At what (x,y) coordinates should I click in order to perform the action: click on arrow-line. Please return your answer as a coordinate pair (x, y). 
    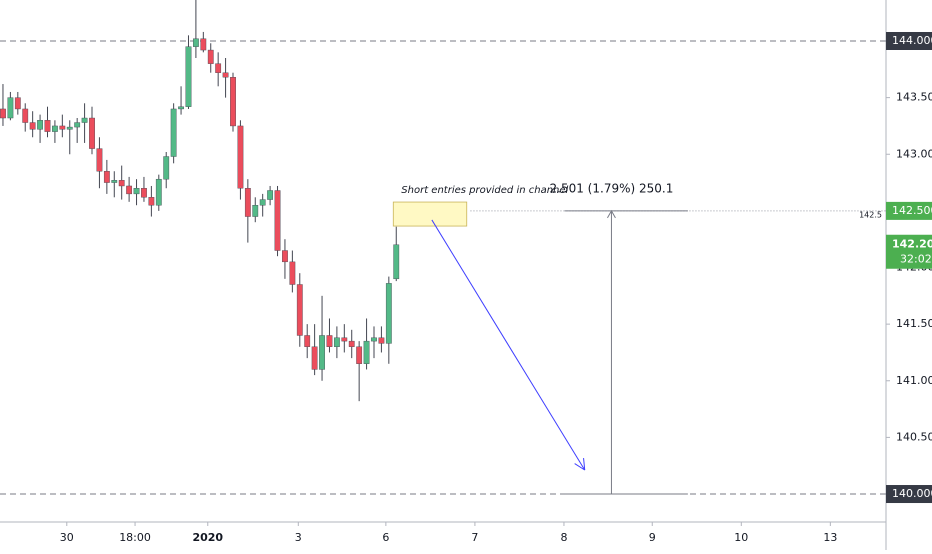
    Looking at the image, I should click on (508, 345).